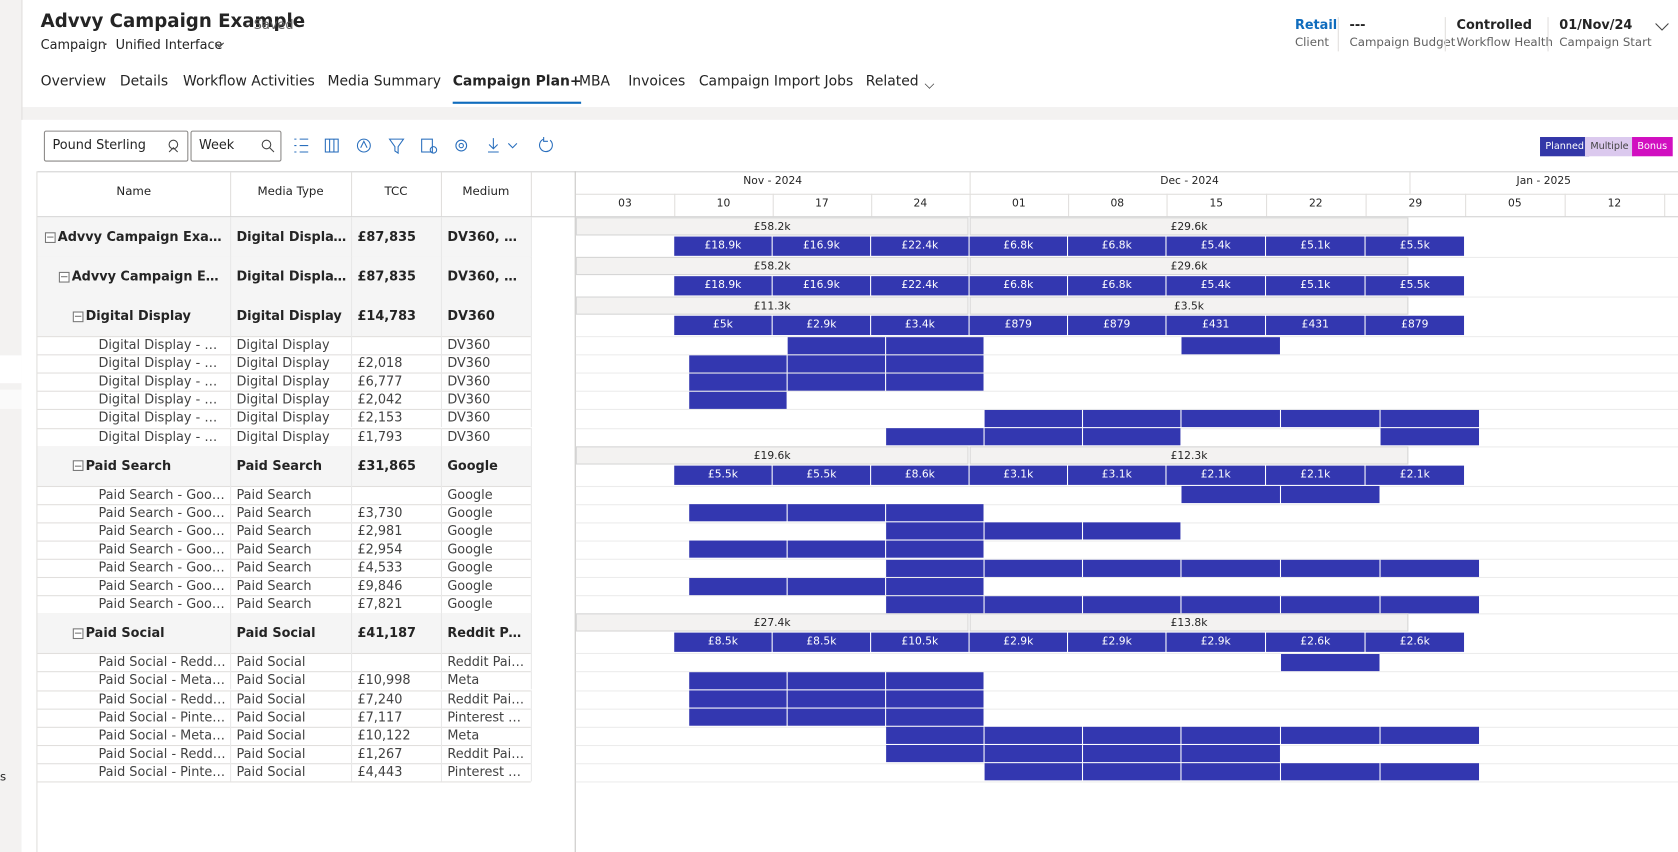 This screenshot has height=852, width=1678. I want to click on tab: Overview, so click(73, 81).